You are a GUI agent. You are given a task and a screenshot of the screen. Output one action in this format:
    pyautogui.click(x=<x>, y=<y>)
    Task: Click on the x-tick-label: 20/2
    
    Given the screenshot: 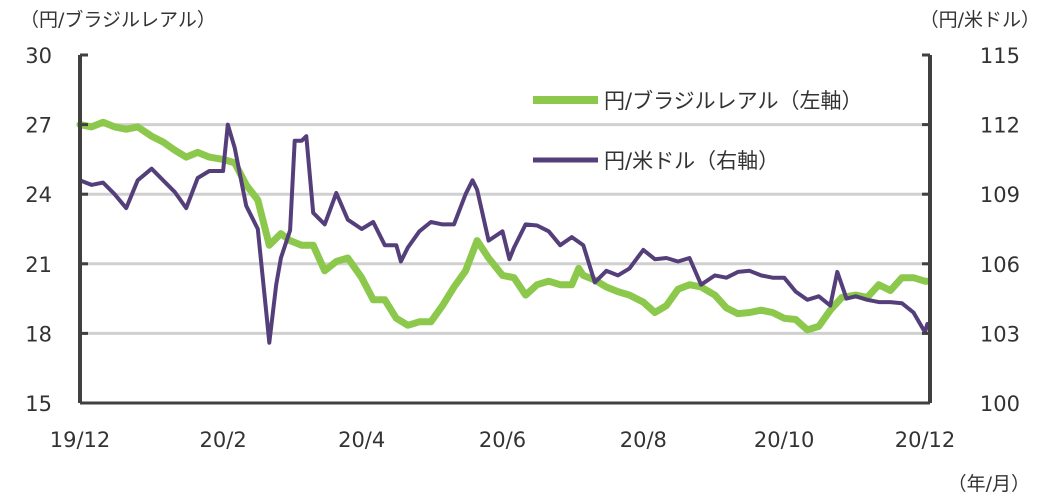 What is the action you would take?
    pyautogui.click(x=223, y=440)
    